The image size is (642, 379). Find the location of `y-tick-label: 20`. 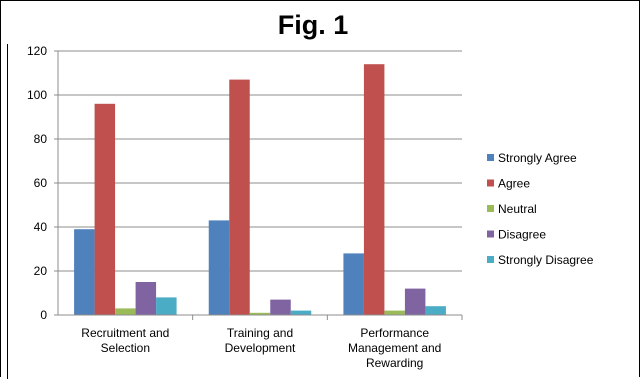

y-tick-label: 20 is located at coordinates (41, 271).